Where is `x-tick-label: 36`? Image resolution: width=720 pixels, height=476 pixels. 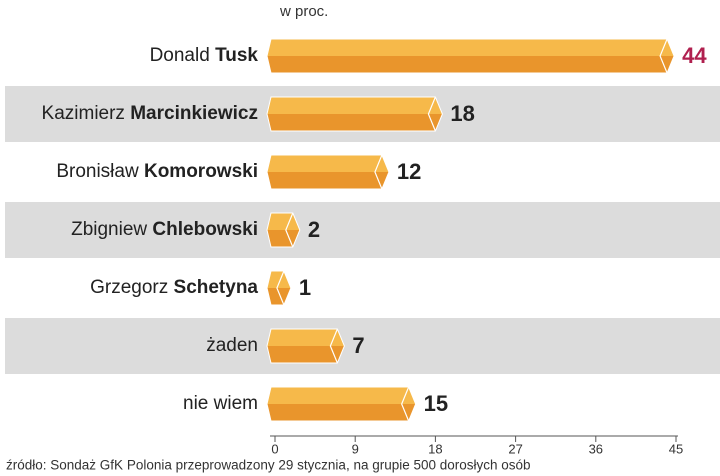
x-tick-label: 36 is located at coordinates (596, 448).